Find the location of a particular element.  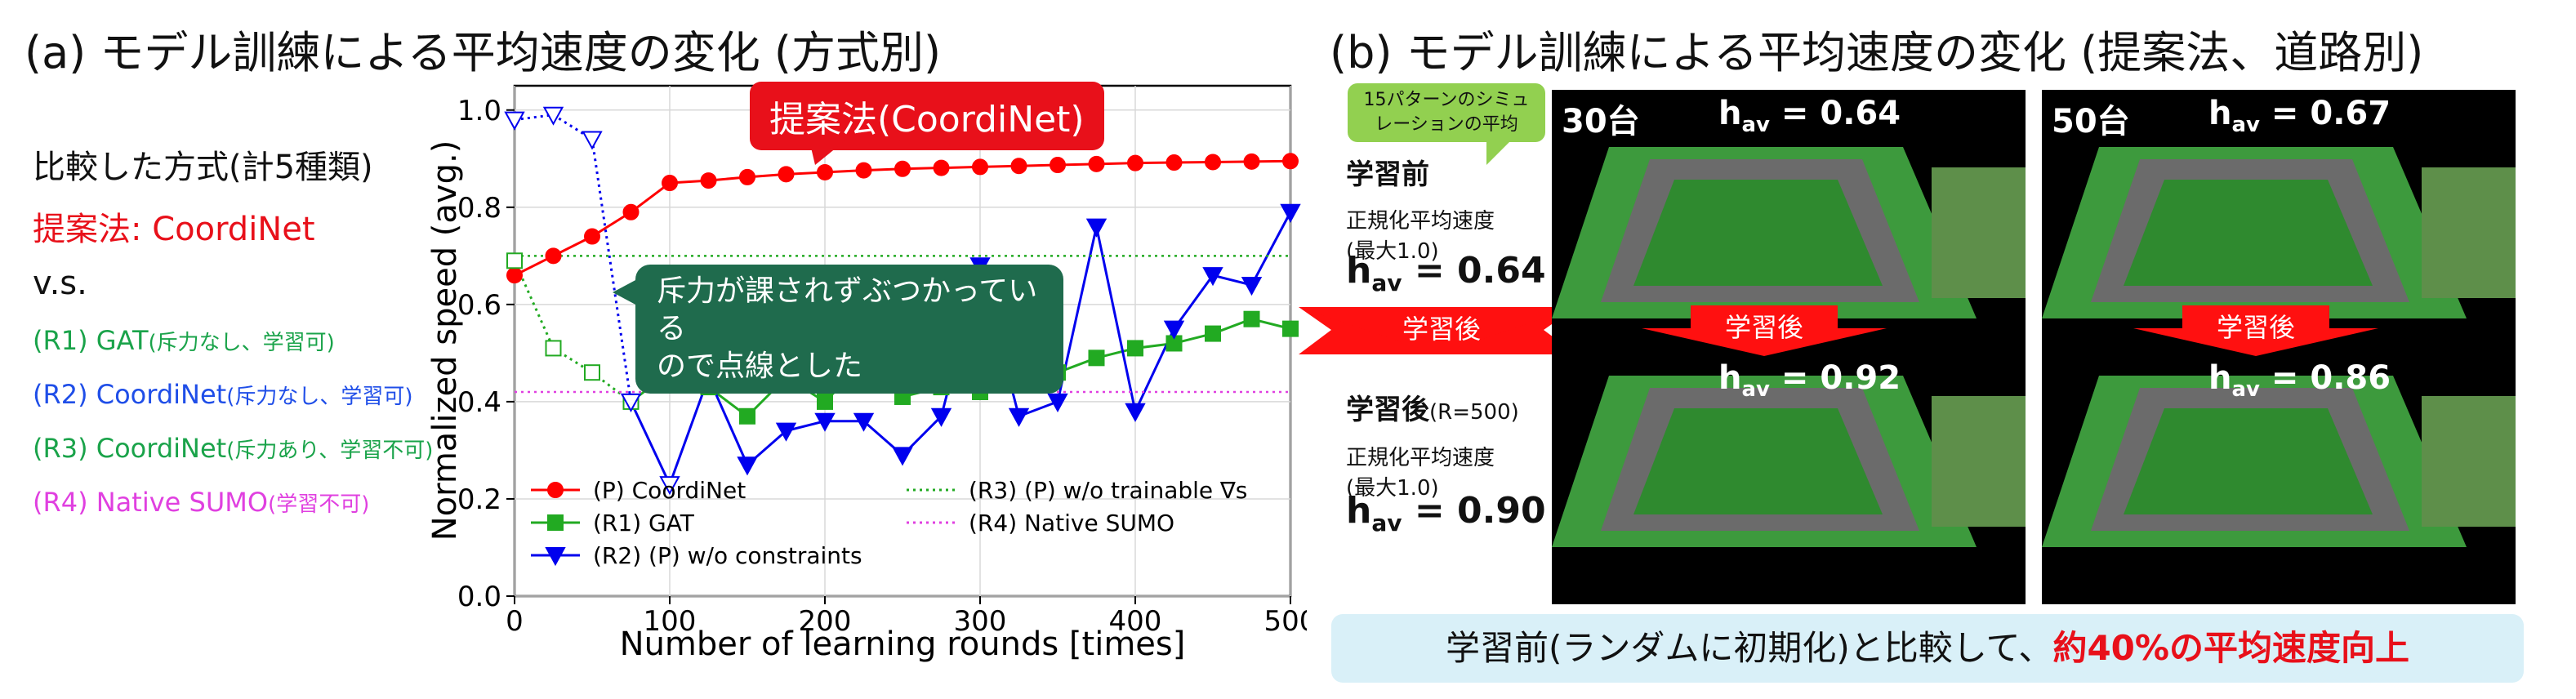

average-note-line1: 15パターンのシミュ is located at coordinates (1446, 100).